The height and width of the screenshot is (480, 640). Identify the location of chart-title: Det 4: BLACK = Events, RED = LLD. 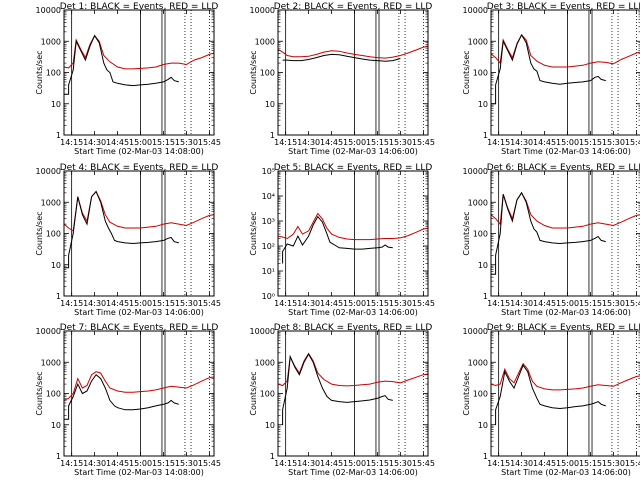
(139, 168).